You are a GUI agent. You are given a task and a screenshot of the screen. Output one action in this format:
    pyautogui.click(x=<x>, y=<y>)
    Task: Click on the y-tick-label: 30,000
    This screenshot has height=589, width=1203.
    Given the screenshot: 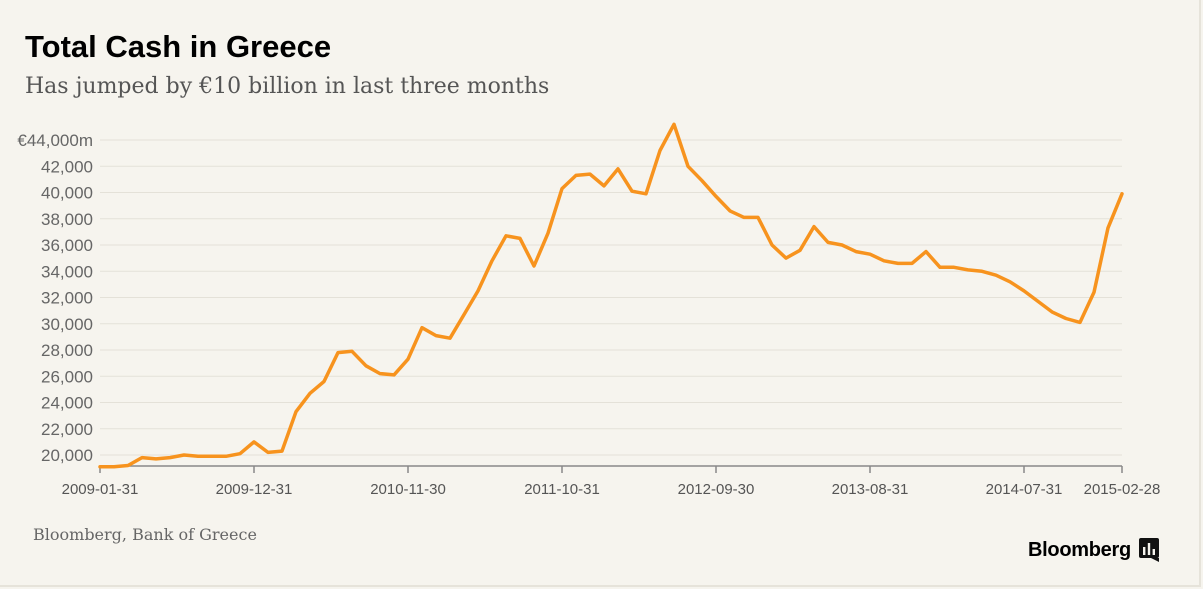 What is the action you would take?
    pyautogui.click(x=67, y=324)
    